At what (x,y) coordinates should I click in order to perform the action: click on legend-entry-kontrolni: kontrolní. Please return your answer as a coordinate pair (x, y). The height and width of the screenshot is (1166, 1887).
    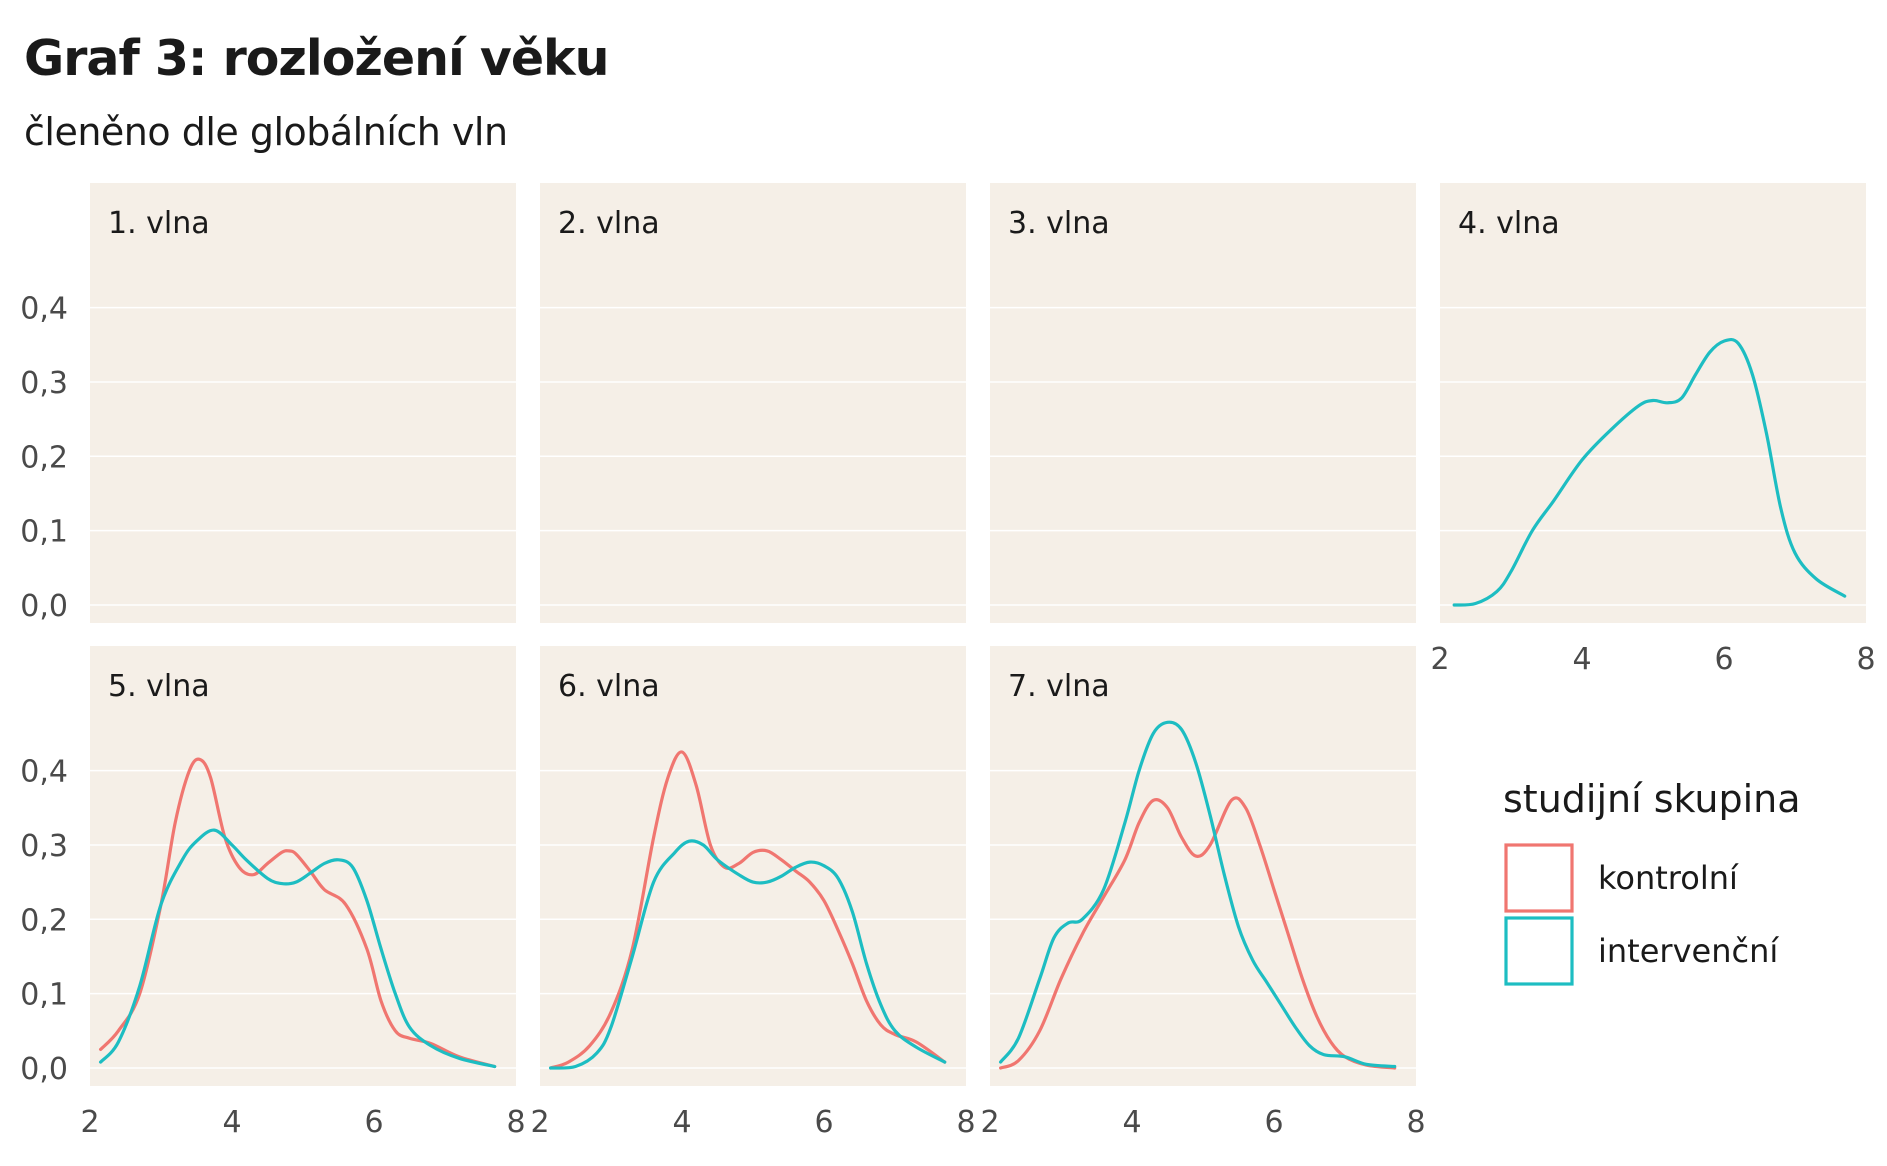
    Looking at the image, I should click on (1621, 878).